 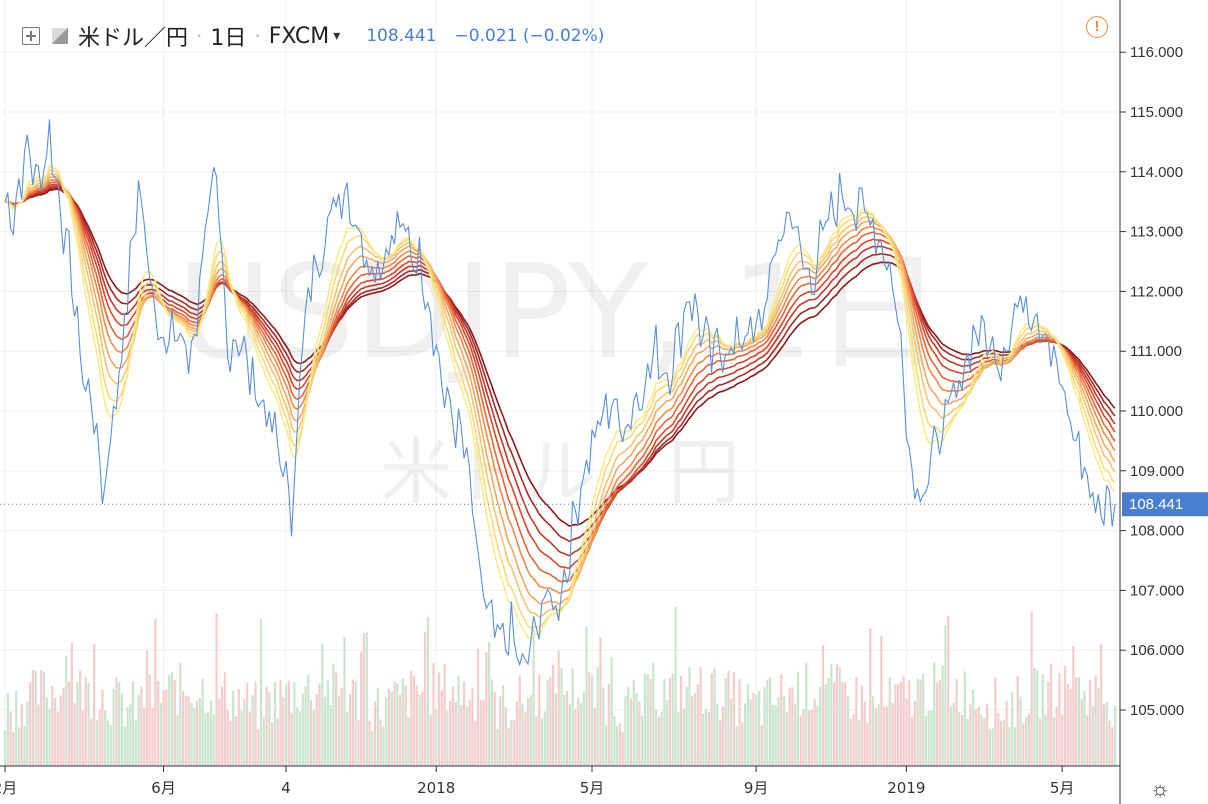 What do you see at coordinates (560, 472) in the screenshot?
I see `watermark-name: 米ドル／円` at bounding box center [560, 472].